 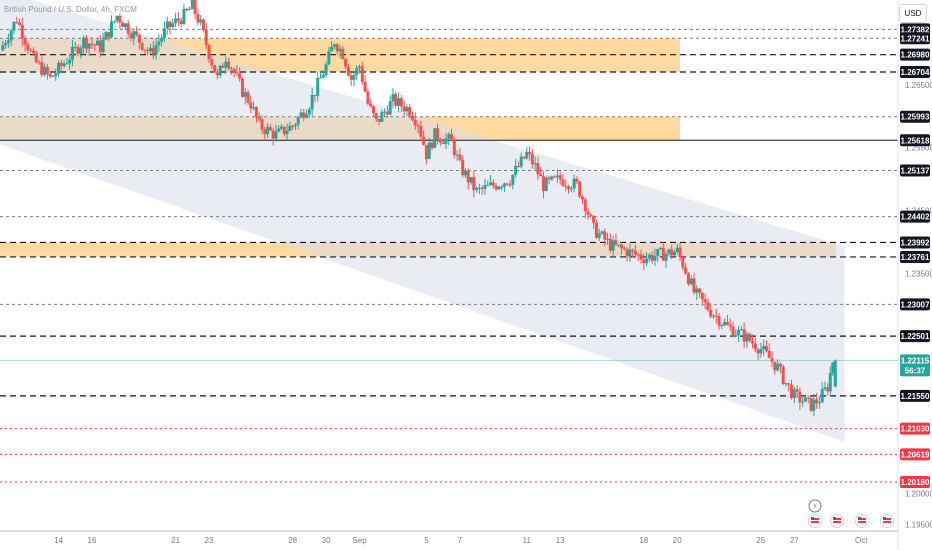 What do you see at coordinates (815, 506) in the screenshot?
I see `lightning-icon` at bounding box center [815, 506].